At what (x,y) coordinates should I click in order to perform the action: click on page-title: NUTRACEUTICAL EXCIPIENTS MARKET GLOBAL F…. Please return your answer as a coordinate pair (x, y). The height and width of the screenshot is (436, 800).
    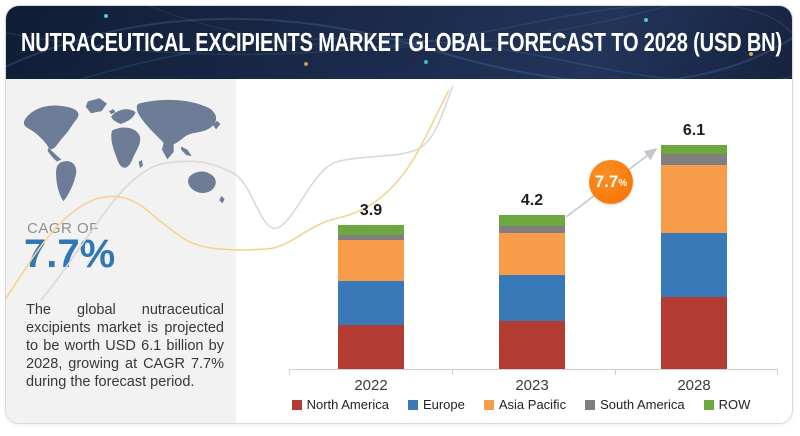
    Looking at the image, I should click on (401, 42).